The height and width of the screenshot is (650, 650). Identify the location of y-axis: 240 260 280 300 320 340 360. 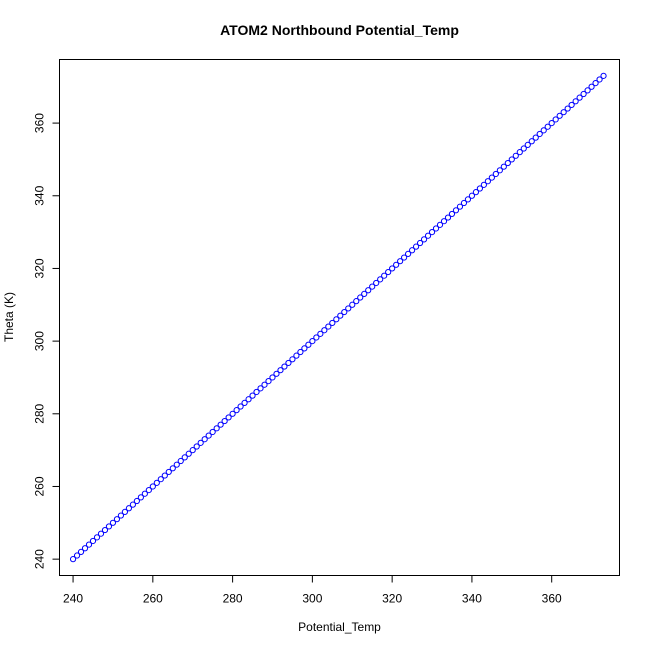
(46, 341).